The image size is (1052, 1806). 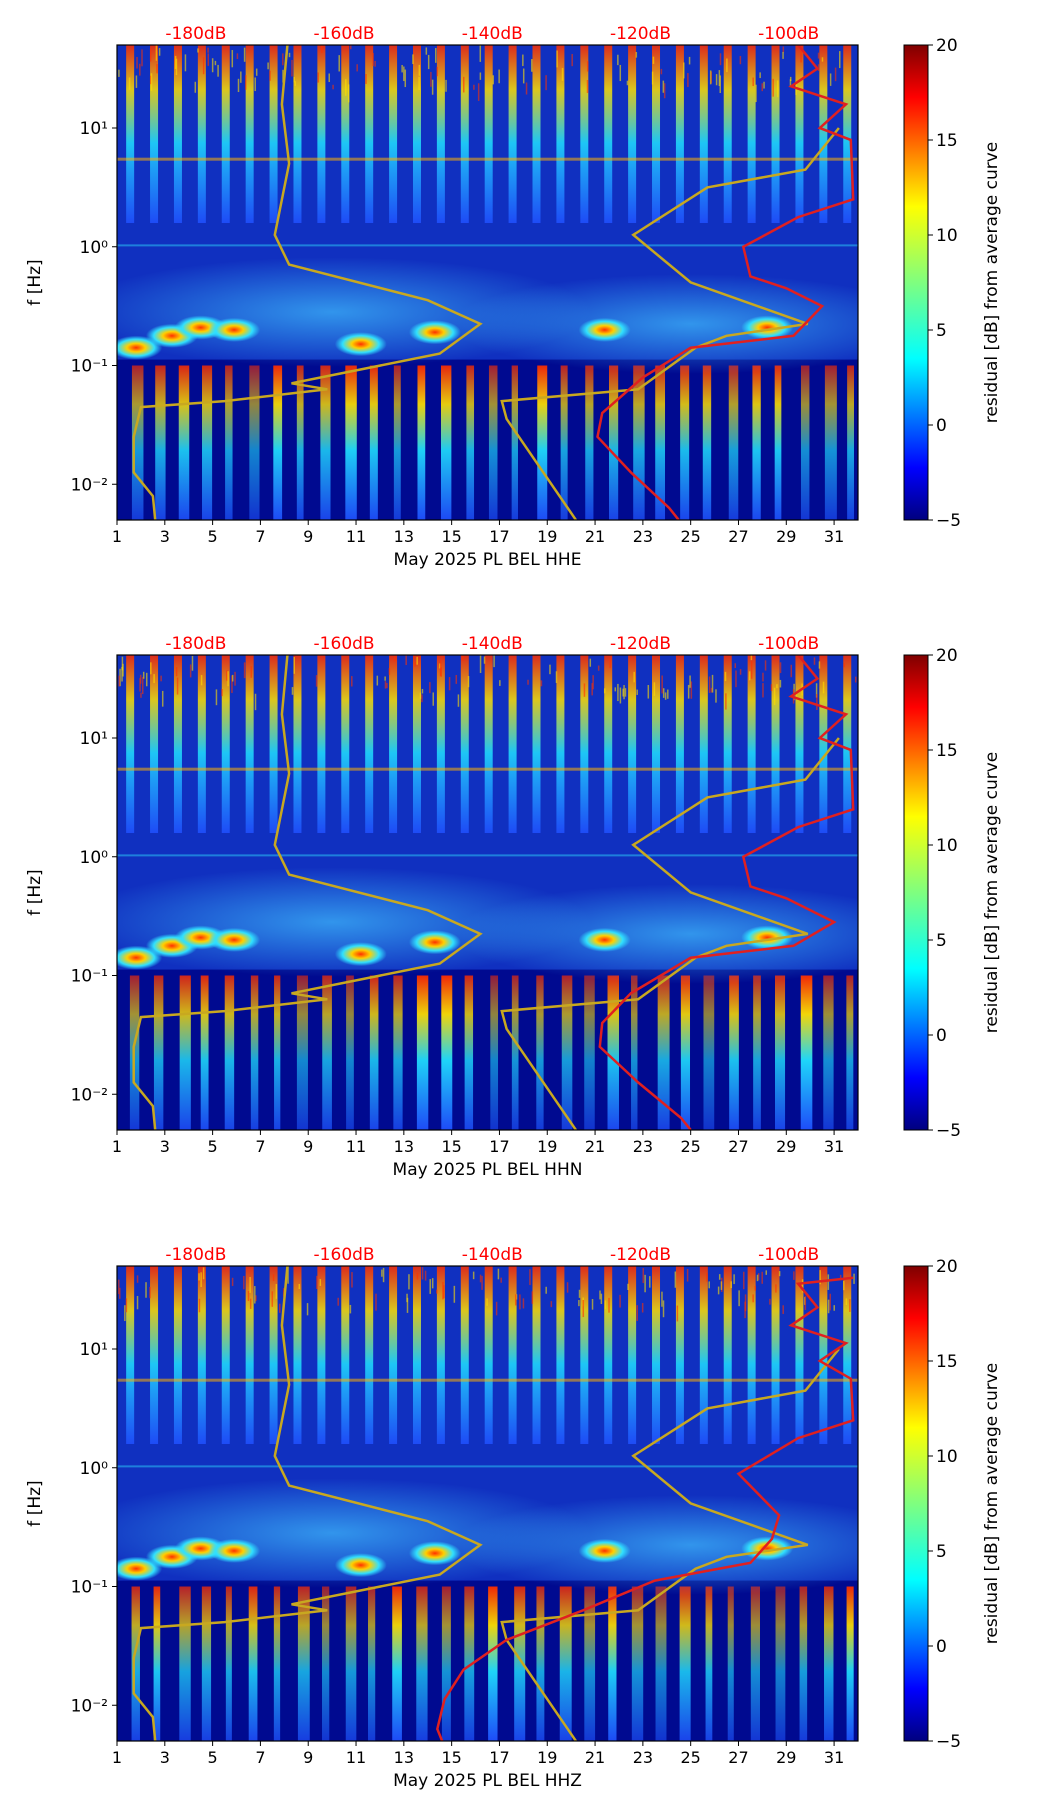 I want to click on x-tick-label: 29, so click(x=786, y=536).